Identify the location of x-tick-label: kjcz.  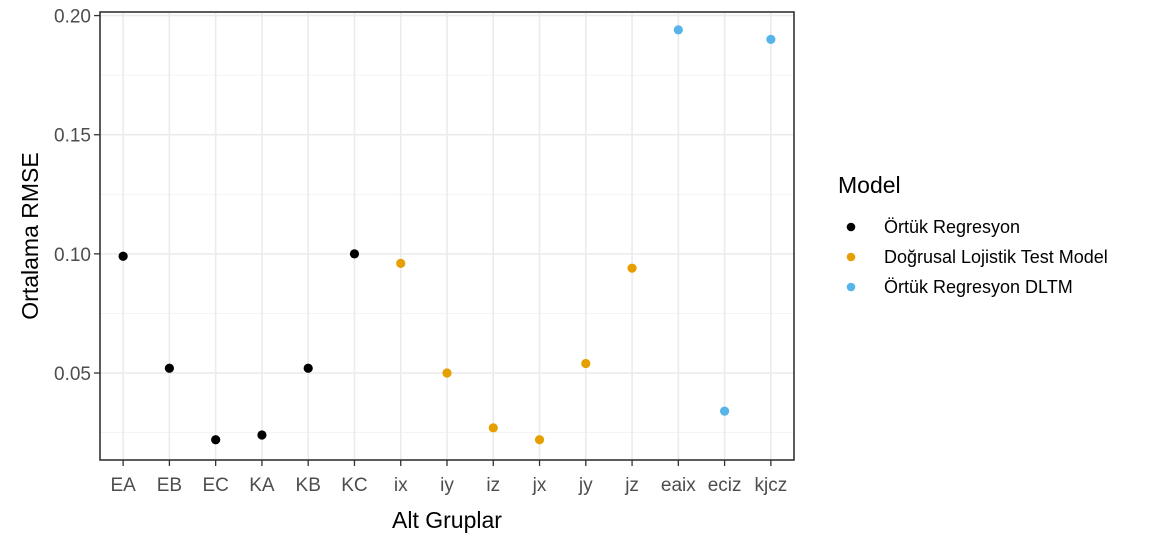
(770, 485).